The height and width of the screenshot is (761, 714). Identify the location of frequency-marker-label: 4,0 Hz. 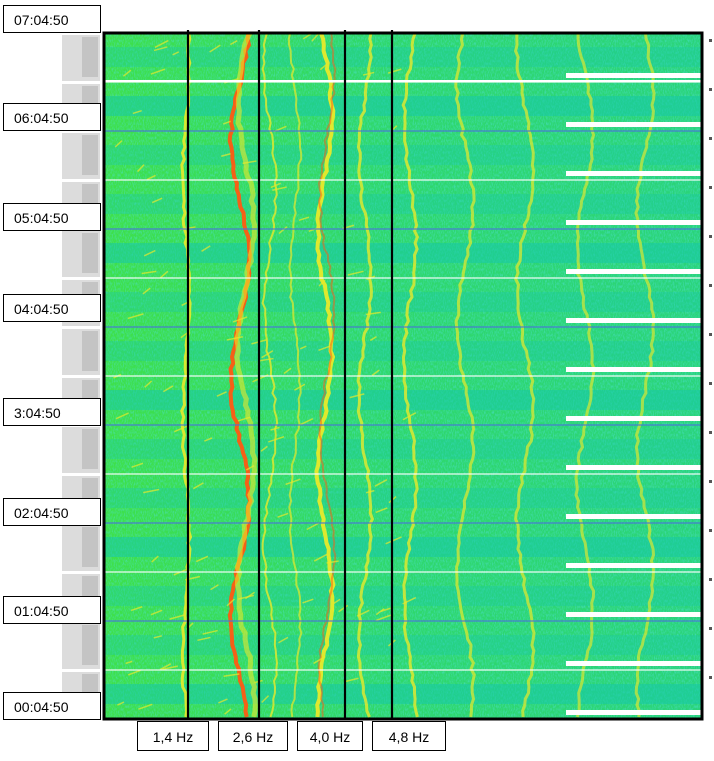
(330, 736).